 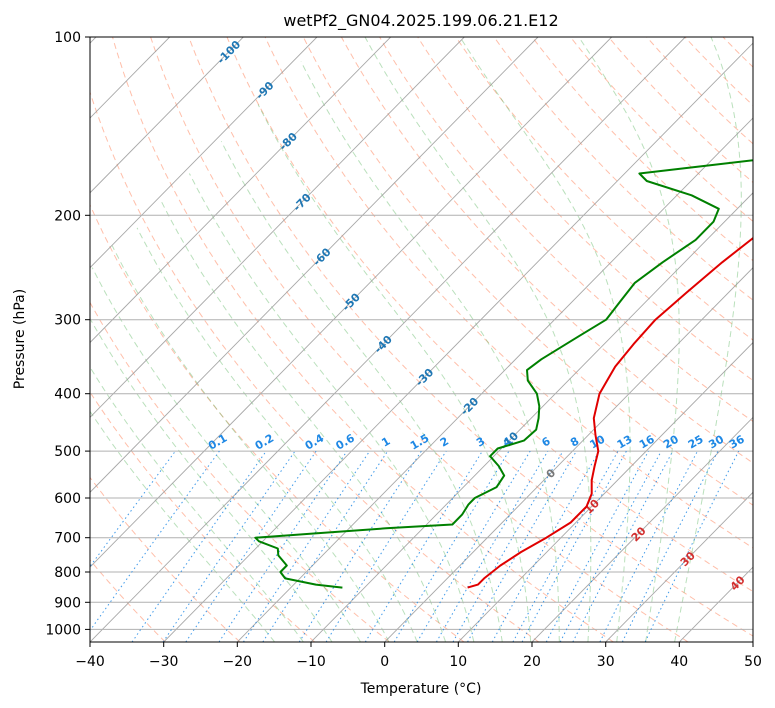 I want to click on y-axis-label: Pressure (hPa), so click(x=20, y=339).